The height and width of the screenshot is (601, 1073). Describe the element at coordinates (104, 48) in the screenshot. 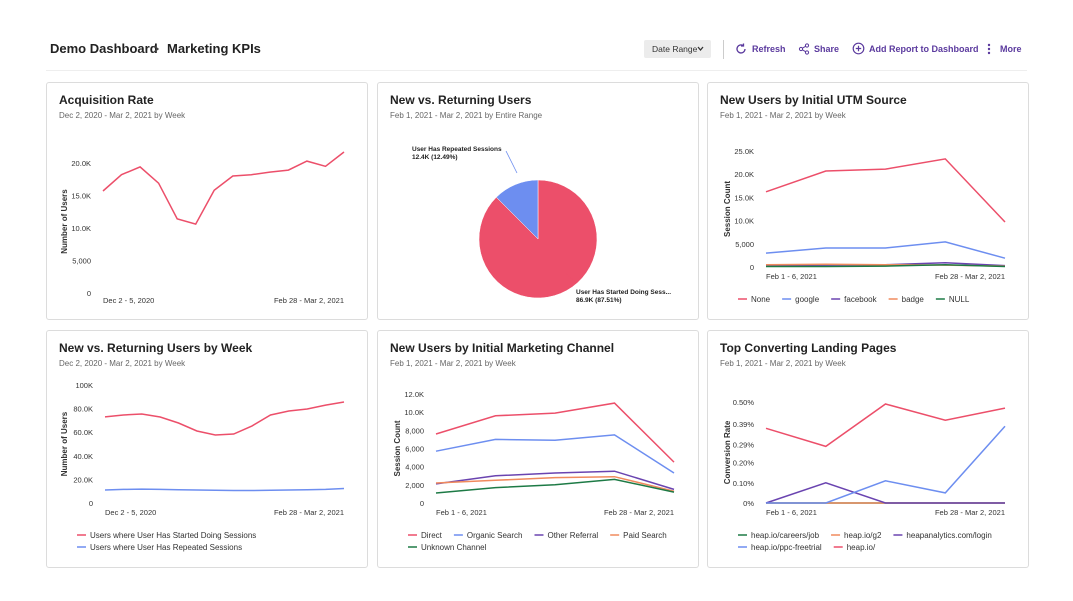

I see `breadcrumb-root: Demo Dashboard` at that location.